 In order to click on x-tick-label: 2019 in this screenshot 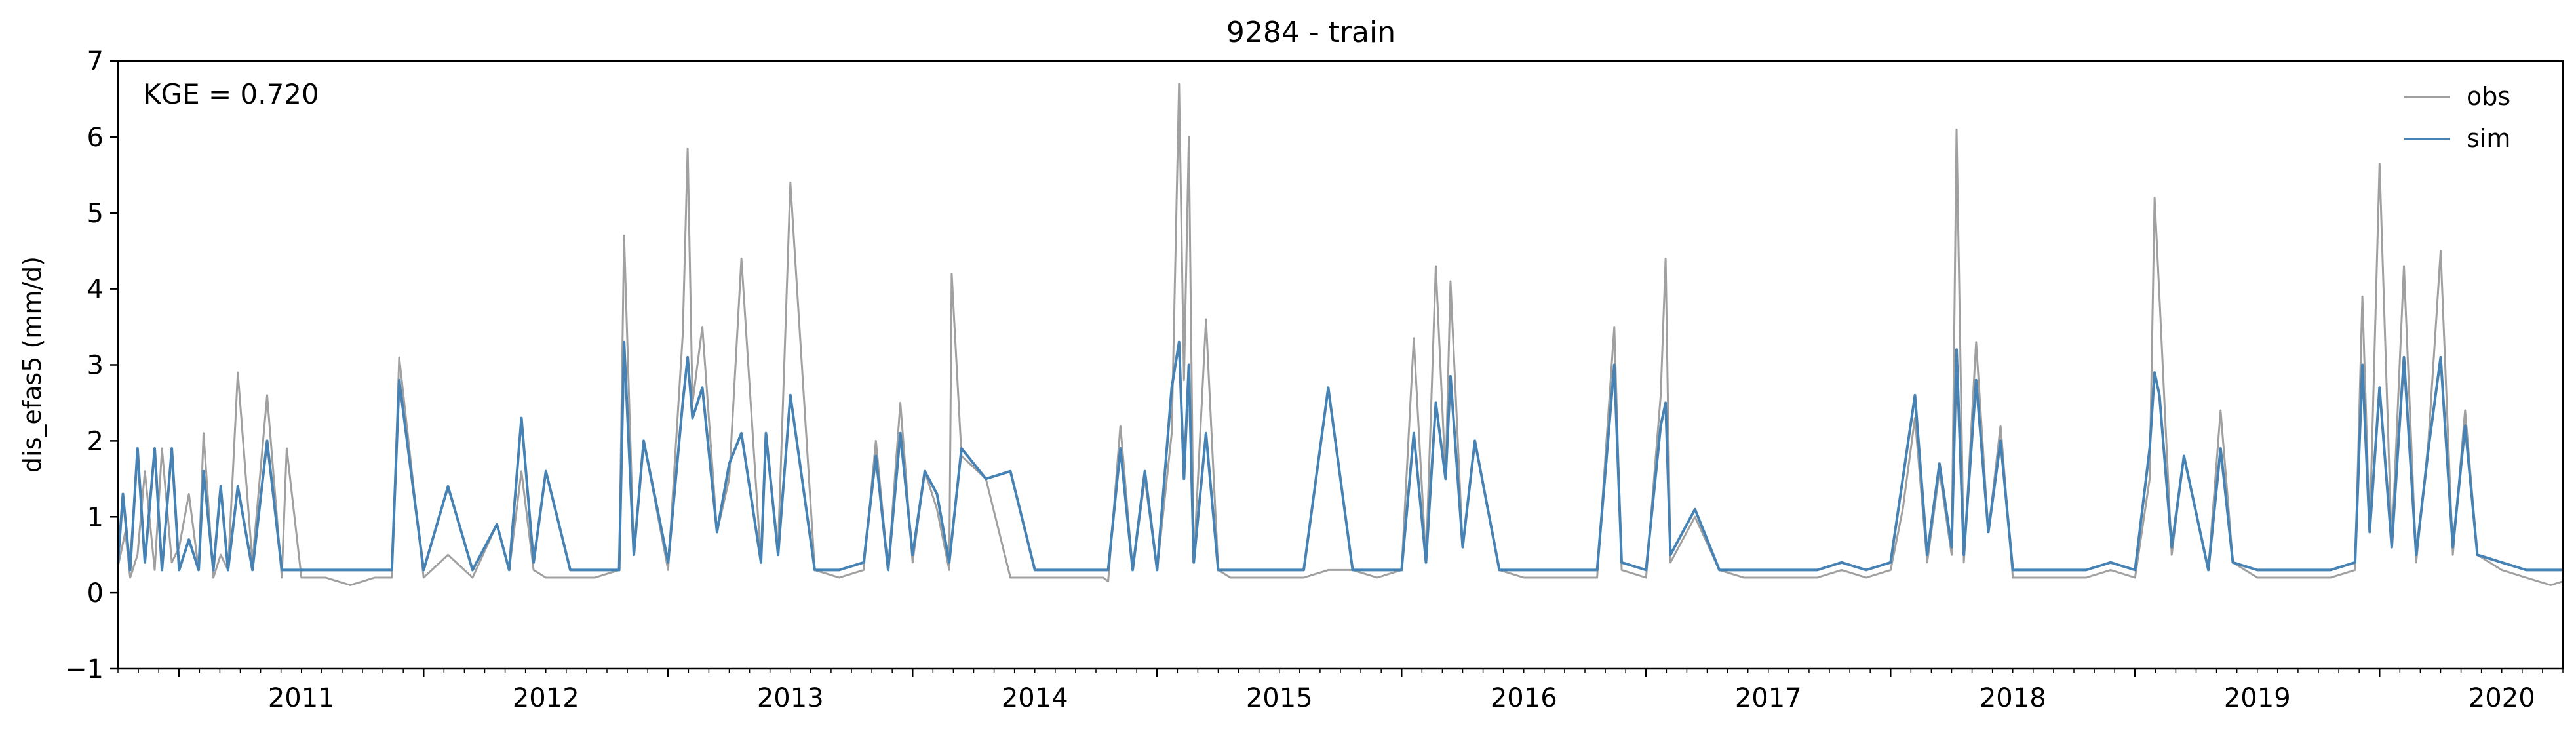, I will do `click(2257, 698)`.